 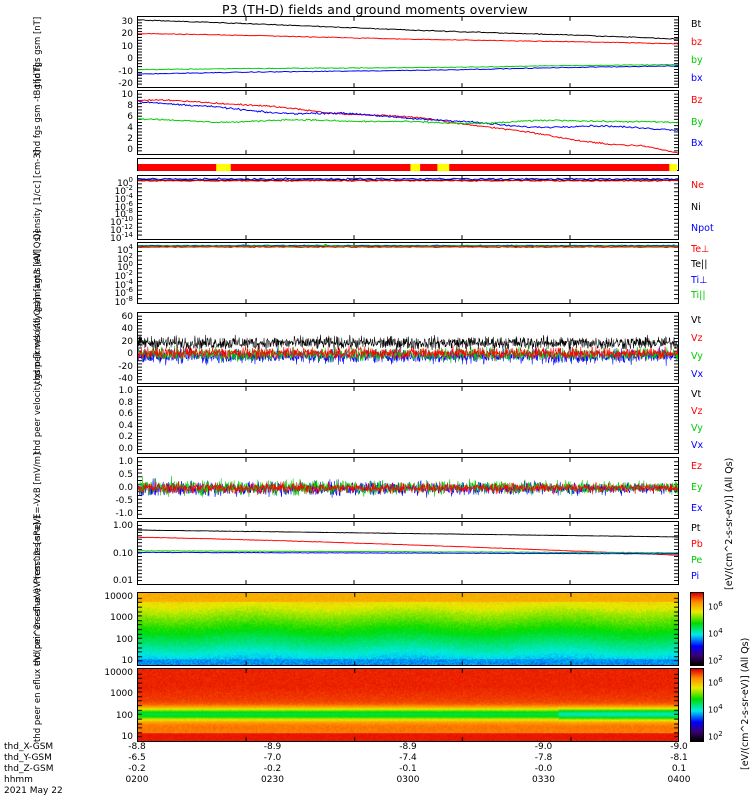 I want to click on ytick-temperature-0: 10⁴, so click(x=125, y=249).